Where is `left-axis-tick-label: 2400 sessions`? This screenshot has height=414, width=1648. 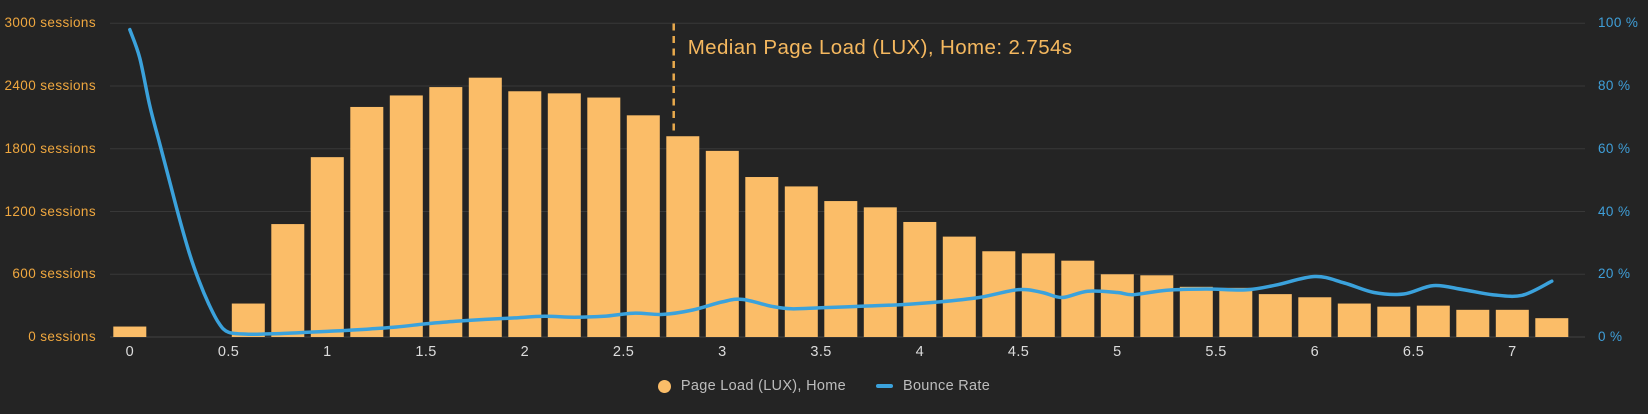
left-axis-tick-label: 2400 sessions is located at coordinates (50, 86).